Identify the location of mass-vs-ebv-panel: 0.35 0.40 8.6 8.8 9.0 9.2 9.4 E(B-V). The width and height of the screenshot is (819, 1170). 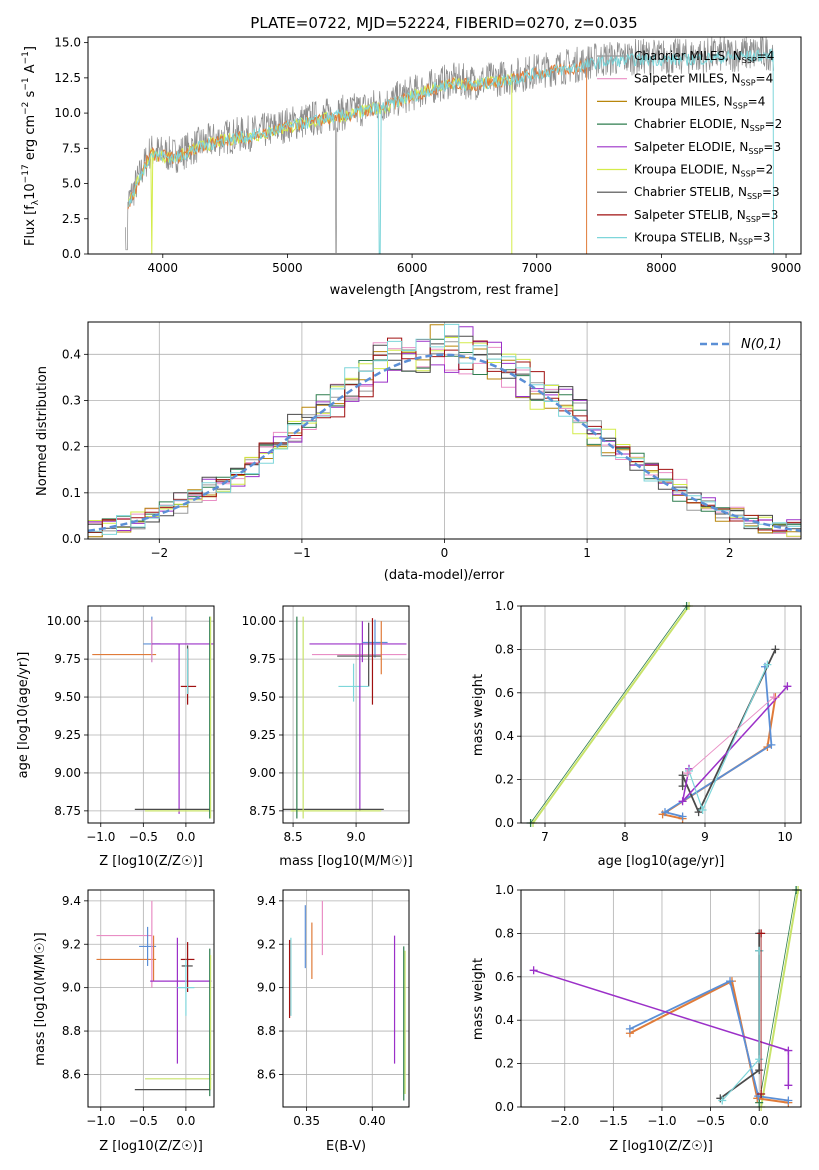
(333, 1021).